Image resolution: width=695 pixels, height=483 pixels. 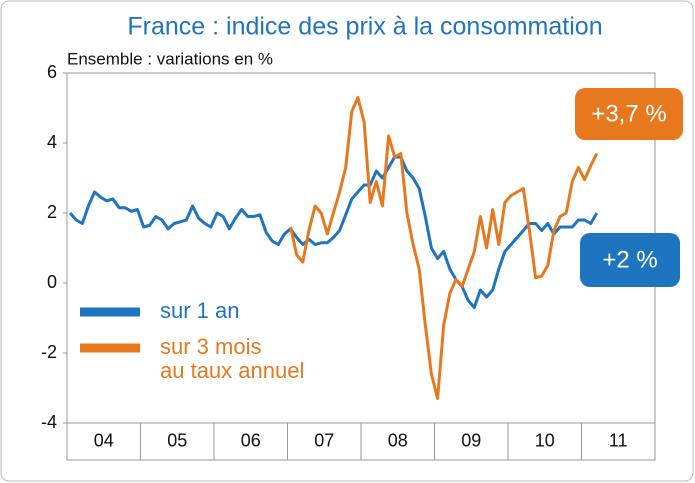 I want to click on y-tick-label: -4, so click(x=49, y=422).